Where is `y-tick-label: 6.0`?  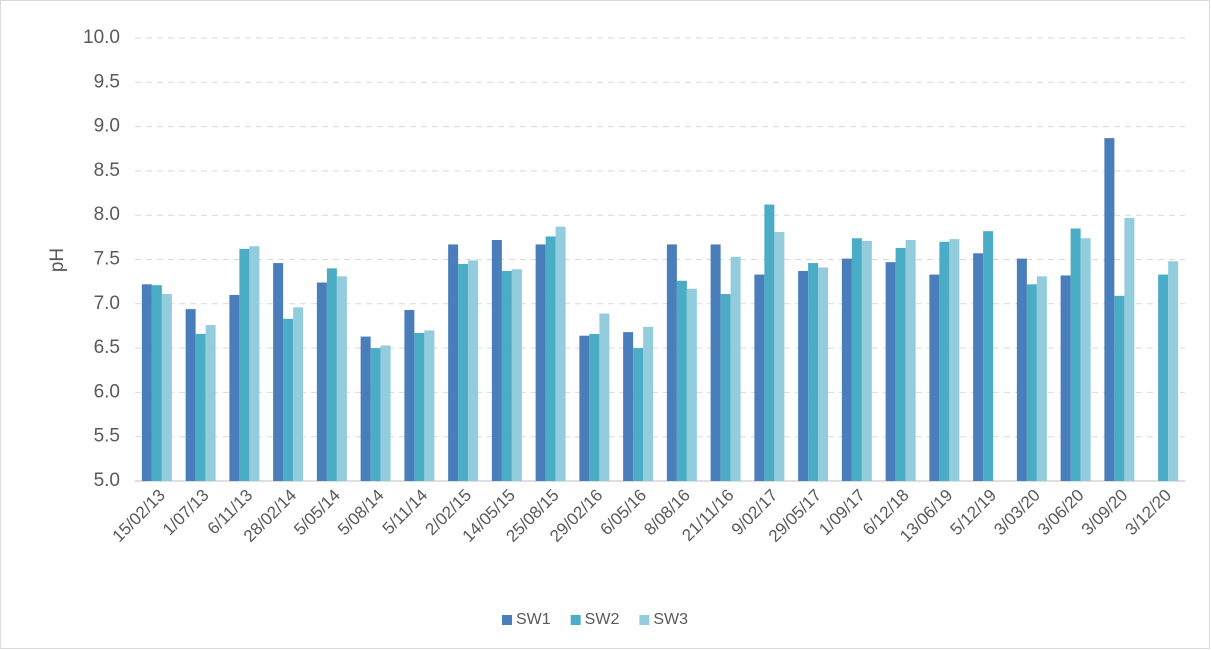
y-tick-label: 6.0 is located at coordinates (107, 391).